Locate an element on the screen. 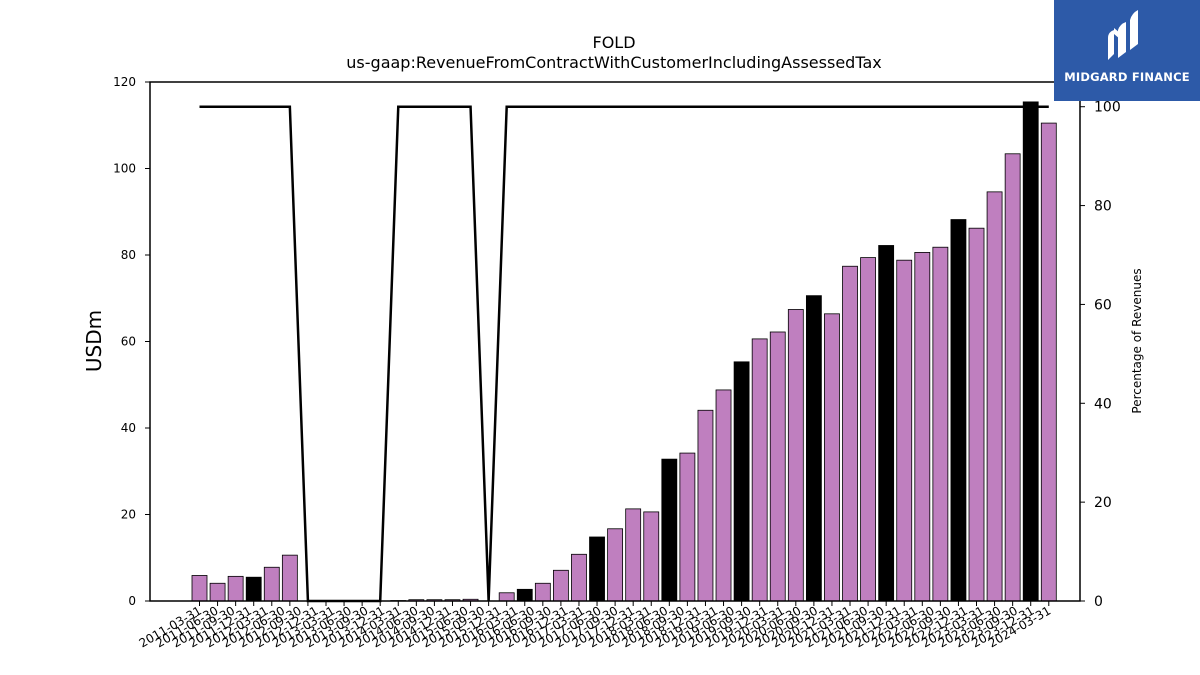  left-y-axis: 0 20 40 60 80 100 120 is located at coordinates (131, 341).